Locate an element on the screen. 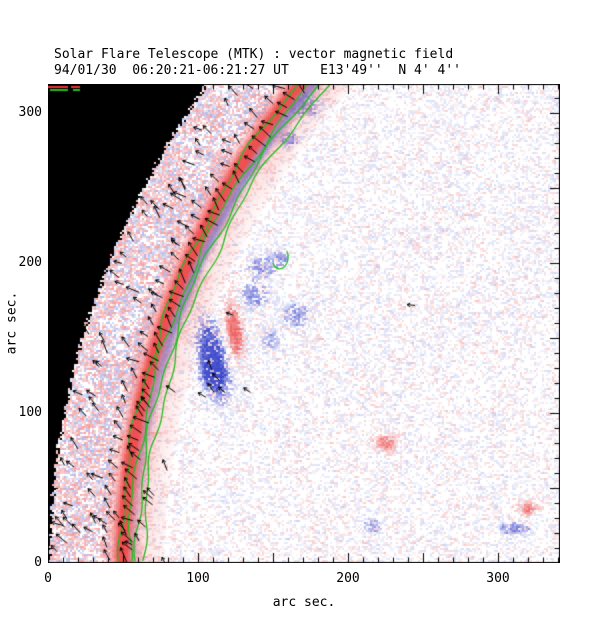 The width and height of the screenshot is (612, 617). x-tick-label: 200 is located at coordinates (348, 578).